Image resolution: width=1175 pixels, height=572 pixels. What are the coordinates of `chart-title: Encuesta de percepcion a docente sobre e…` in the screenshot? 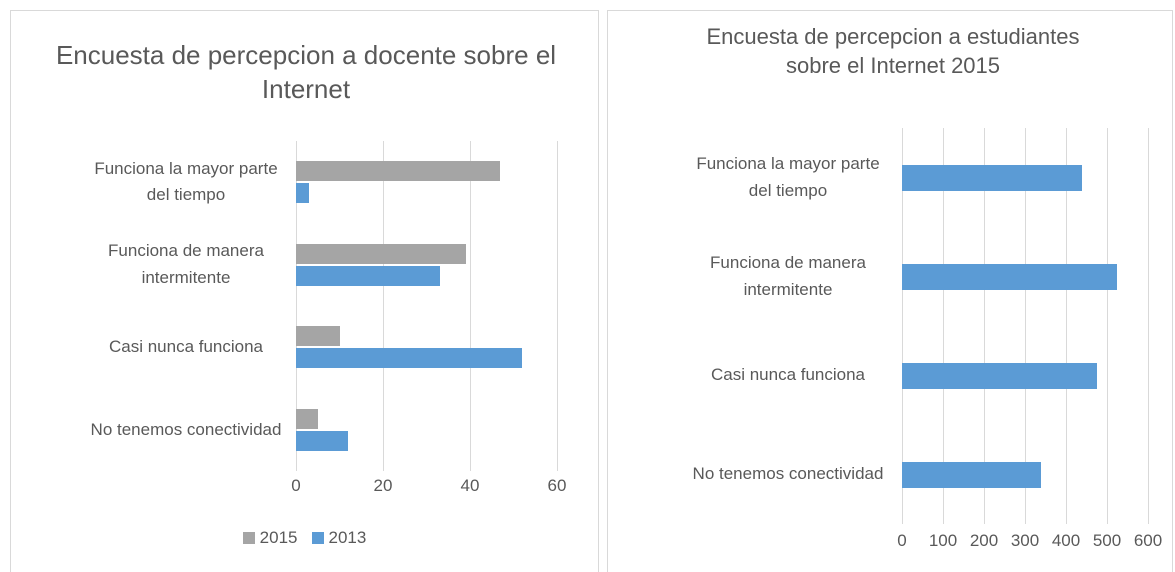 It's located at (306, 72).